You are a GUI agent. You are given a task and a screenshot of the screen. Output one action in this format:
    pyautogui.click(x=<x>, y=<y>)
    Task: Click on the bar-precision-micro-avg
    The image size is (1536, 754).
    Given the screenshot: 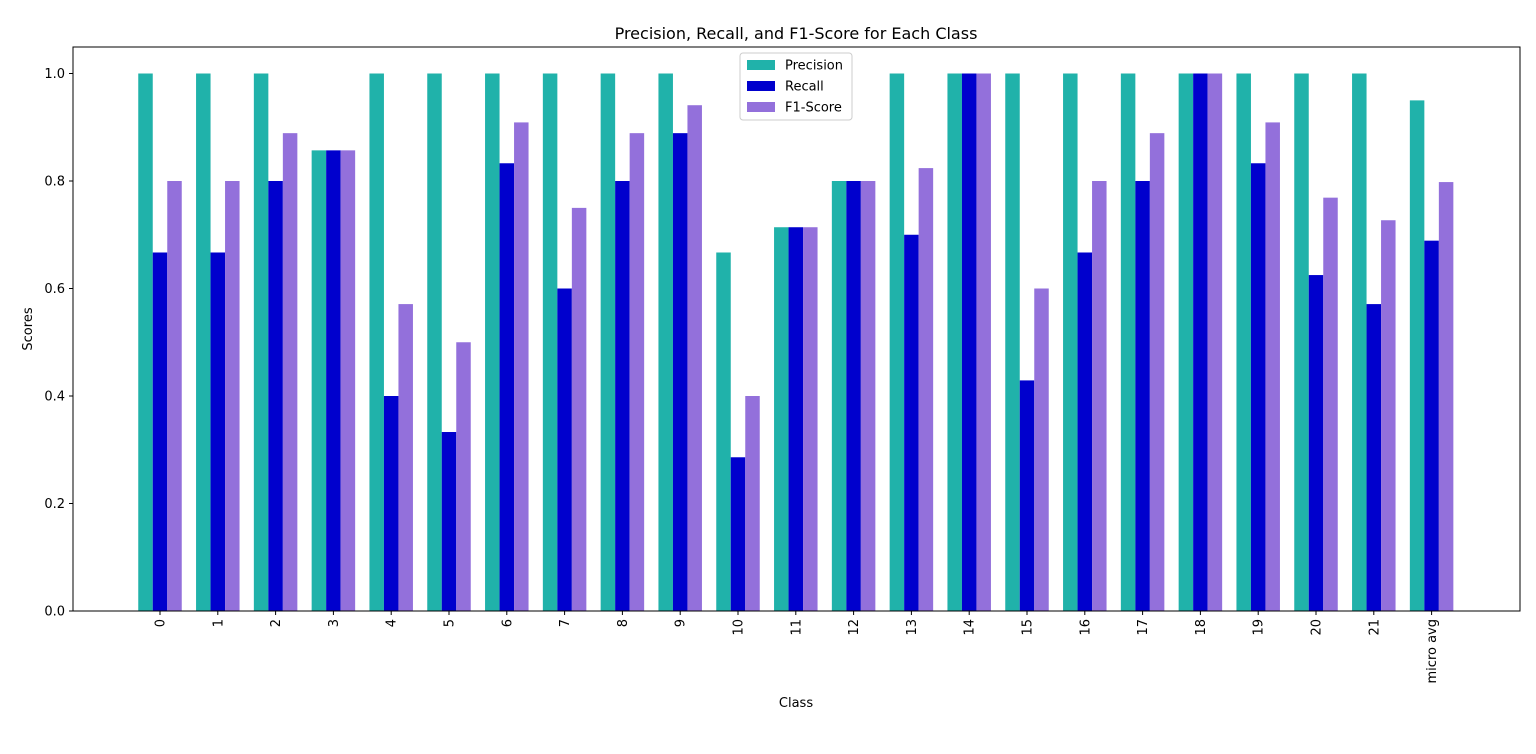 What is the action you would take?
    pyautogui.click(x=1417, y=356)
    